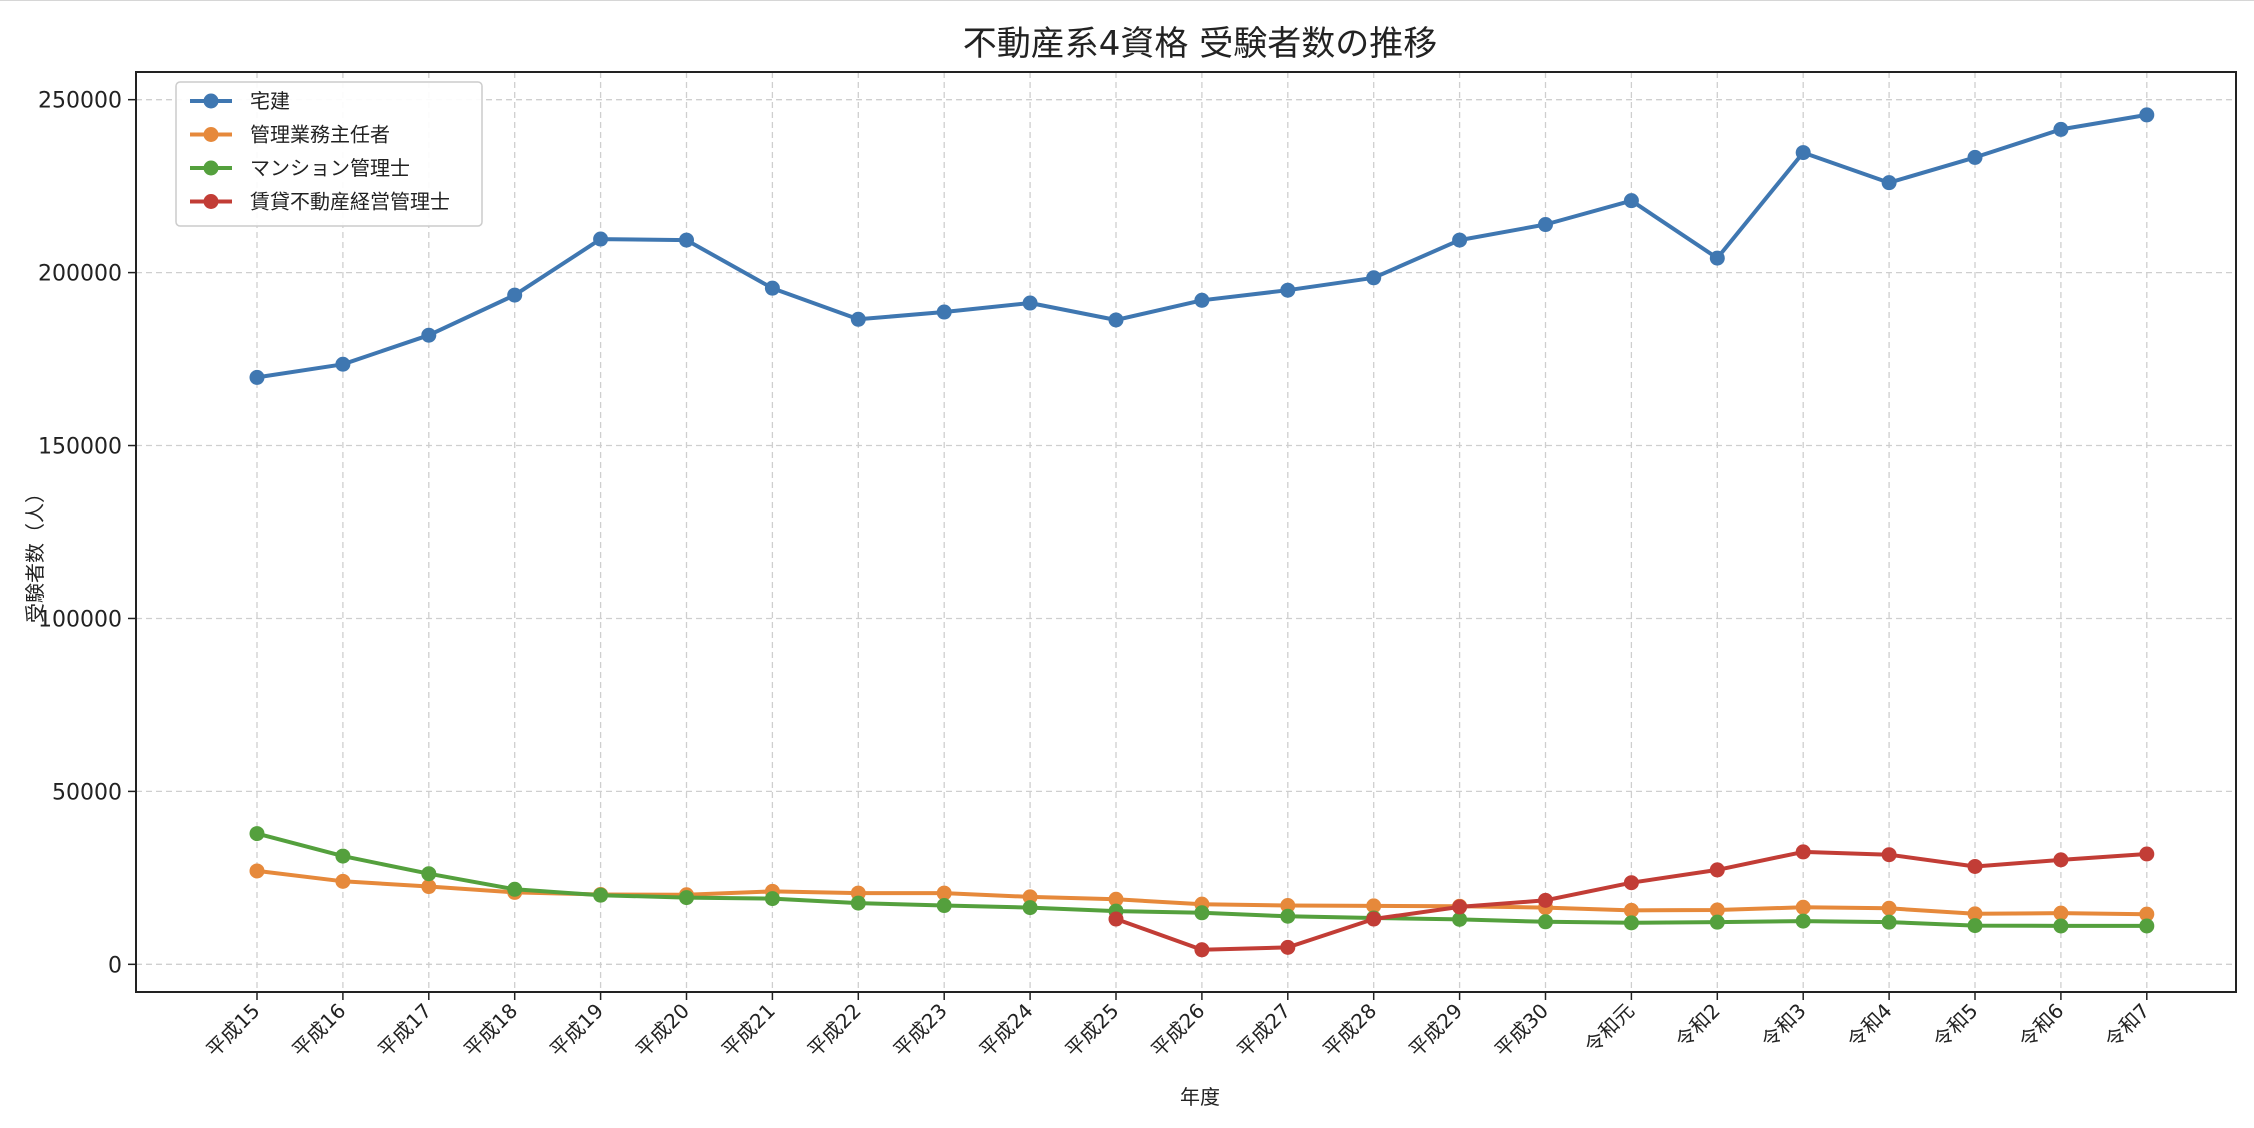 The height and width of the screenshot is (1128, 2254). I want to click on legend-label: 賃貸不動産経営管理士, so click(350, 202).